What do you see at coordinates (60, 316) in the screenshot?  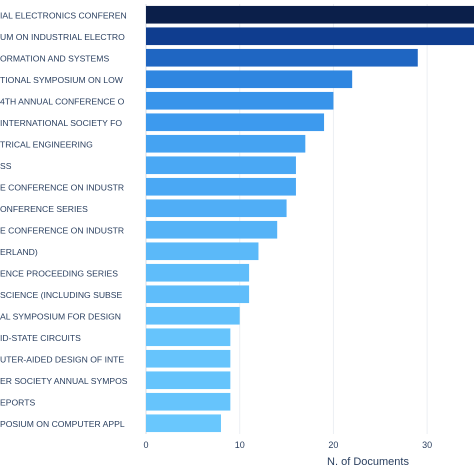 I see `category-label-14: AL SYMPOSIUM FOR DESIGN` at bounding box center [60, 316].